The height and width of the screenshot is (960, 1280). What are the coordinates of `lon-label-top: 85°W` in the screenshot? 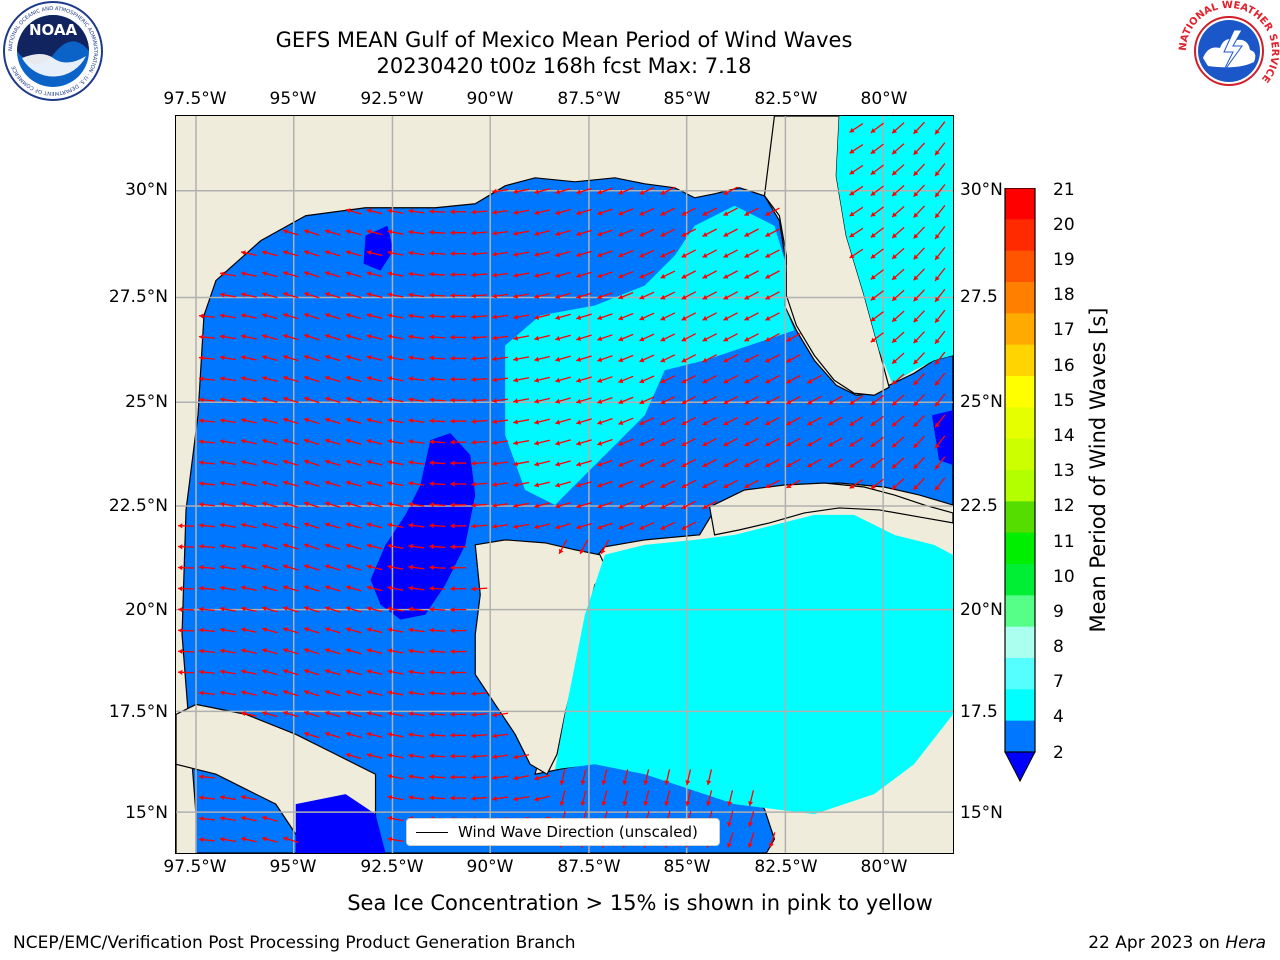 It's located at (687, 99).